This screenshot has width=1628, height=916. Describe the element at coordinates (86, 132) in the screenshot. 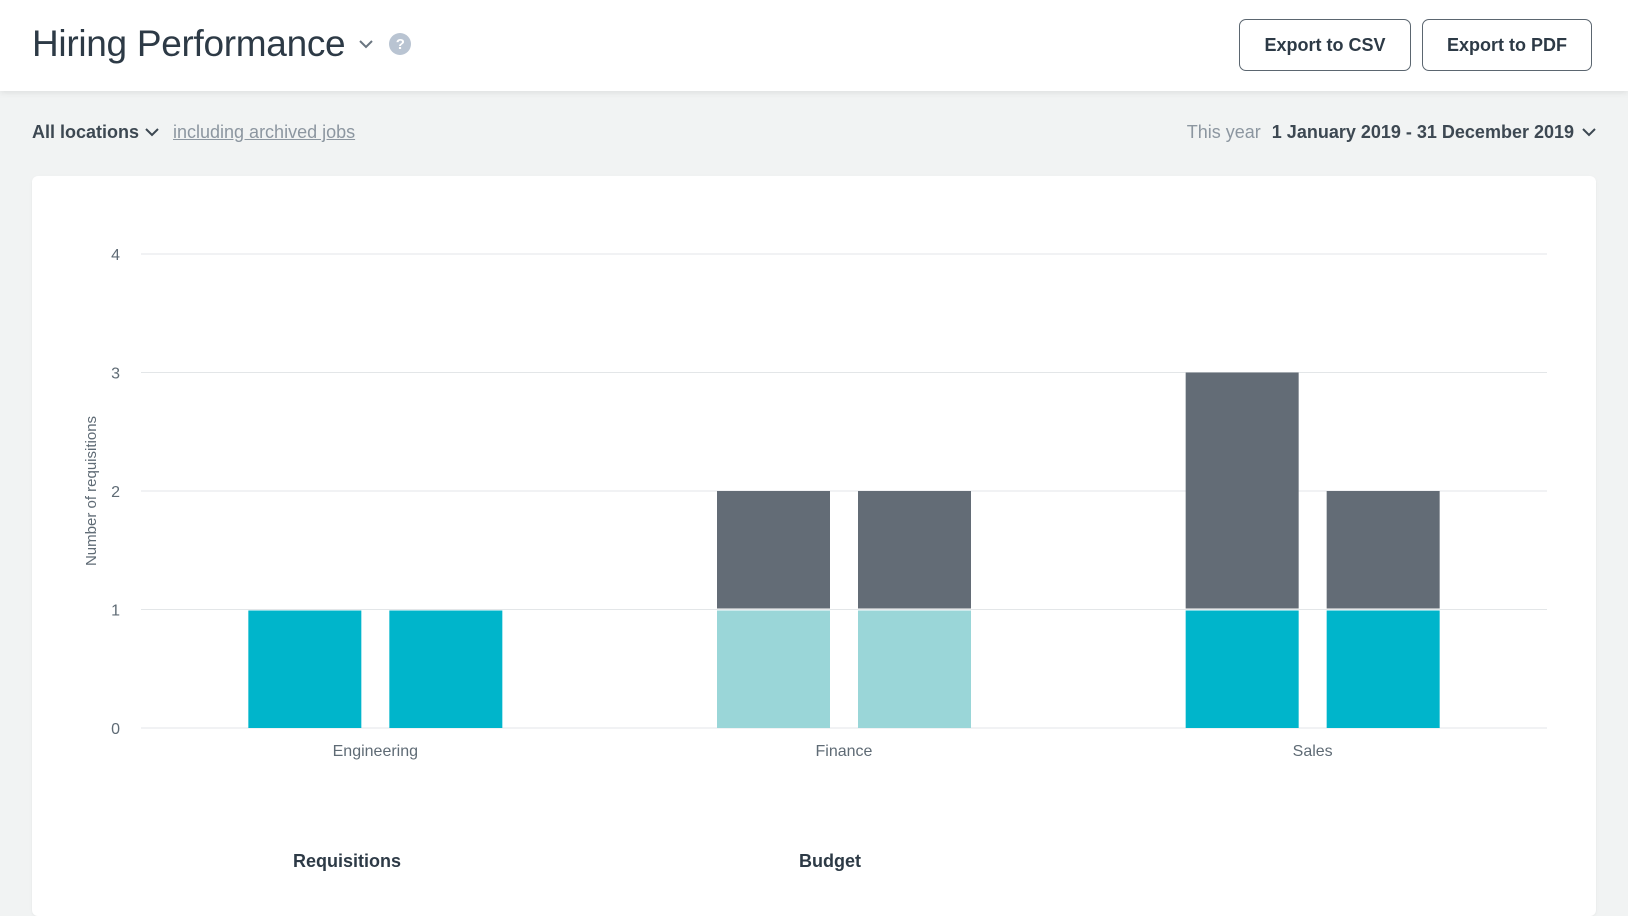

I see `location-filter-label: All locations` at that location.